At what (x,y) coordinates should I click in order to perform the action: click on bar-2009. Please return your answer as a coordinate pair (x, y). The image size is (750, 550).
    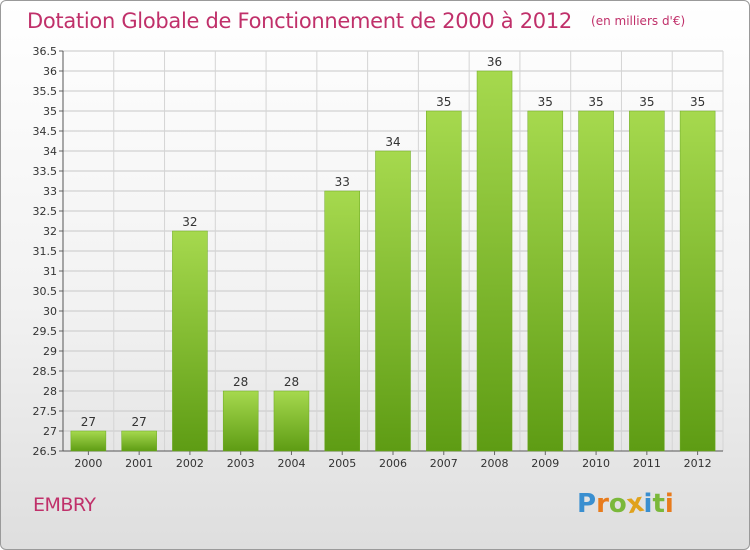
    Looking at the image, I should click on (545, 281).